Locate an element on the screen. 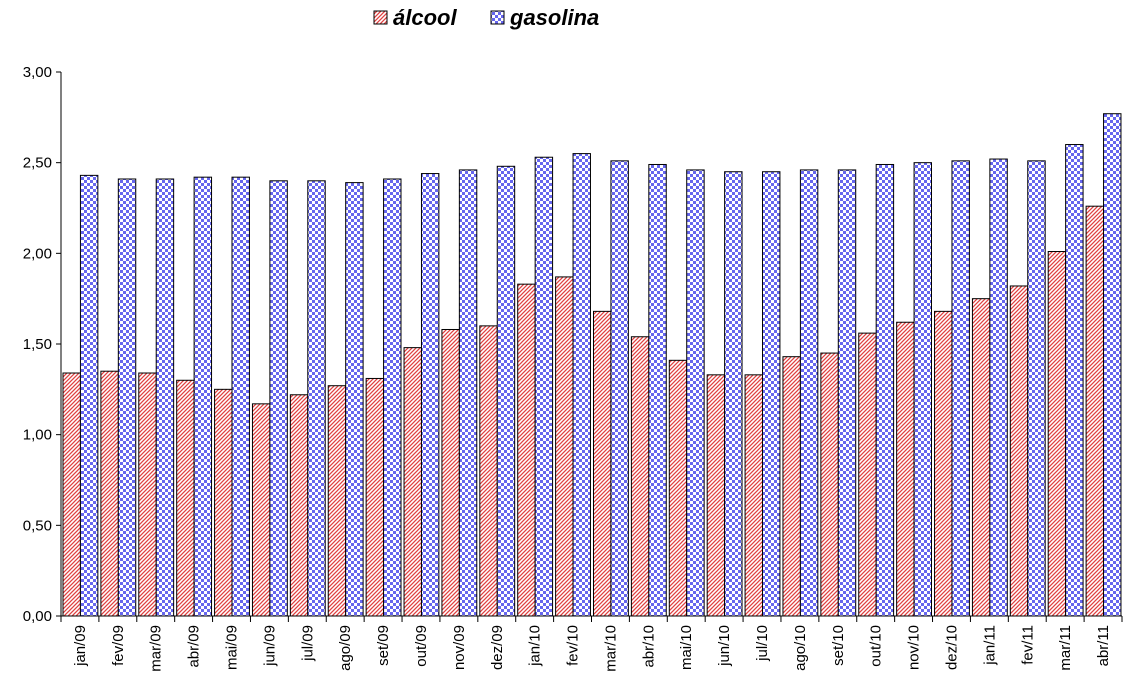 This screenshot has height=690, width=1123. x-tick-label: fev/10 is located at coordinates (573, 645).